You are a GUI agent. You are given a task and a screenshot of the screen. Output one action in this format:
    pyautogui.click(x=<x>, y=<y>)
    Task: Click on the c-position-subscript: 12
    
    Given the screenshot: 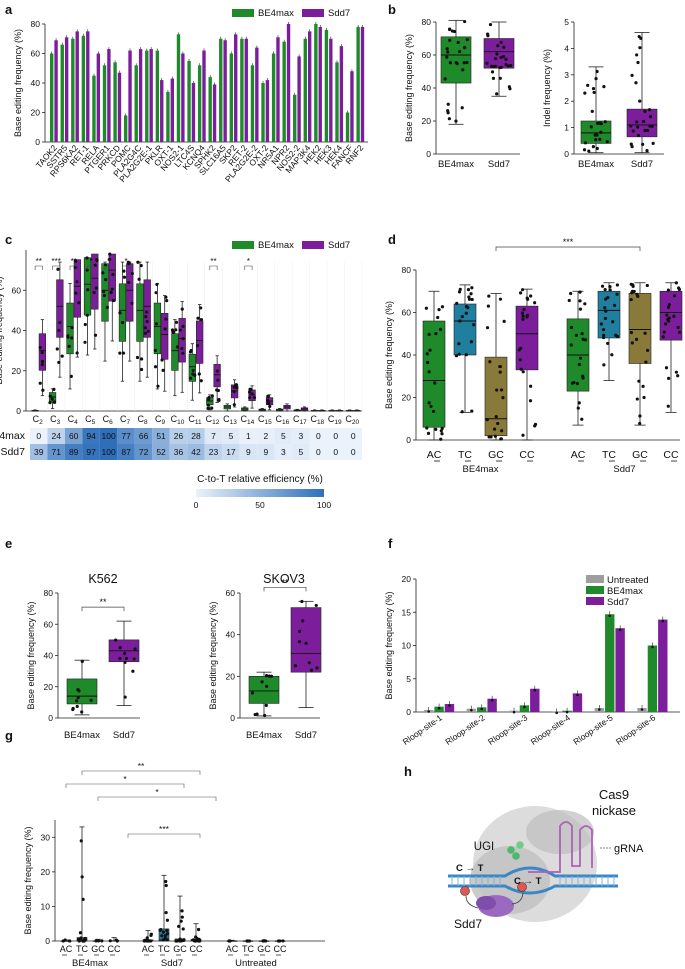 What is the action you would take?
    pyautogui.click(x=216, y=422)
    